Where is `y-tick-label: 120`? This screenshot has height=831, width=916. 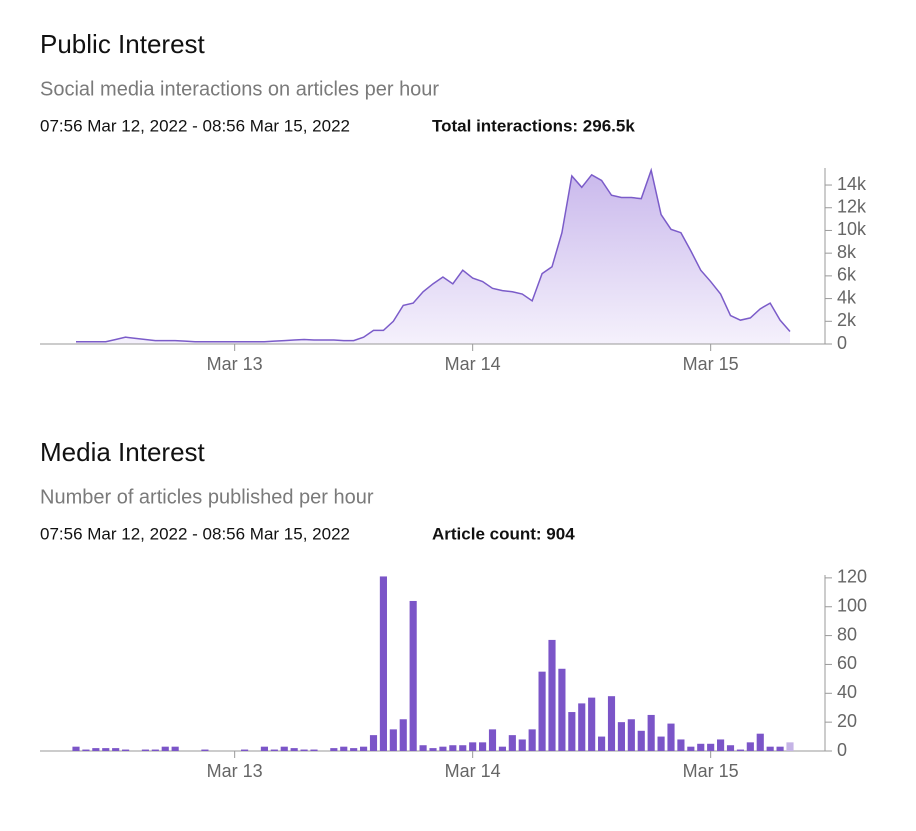
y-tick-label: 120 is located at coordinates (852, 577).